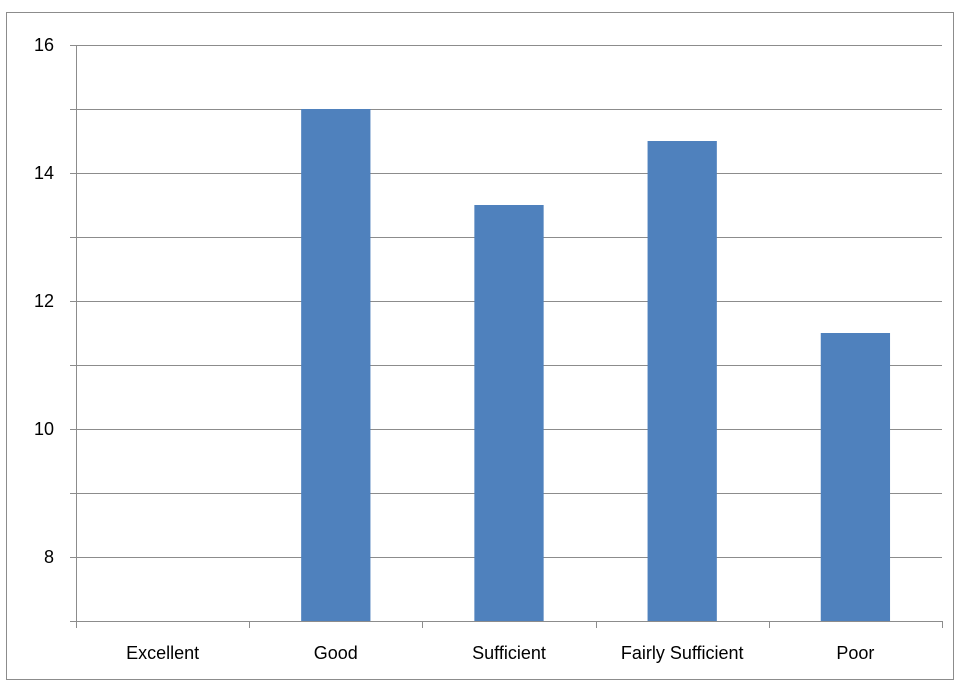 This screenshot has width=958, height=682. Describe the element at coordinates (336, 653) in the screenshot. I see `x-tick-label: Good` at that location.